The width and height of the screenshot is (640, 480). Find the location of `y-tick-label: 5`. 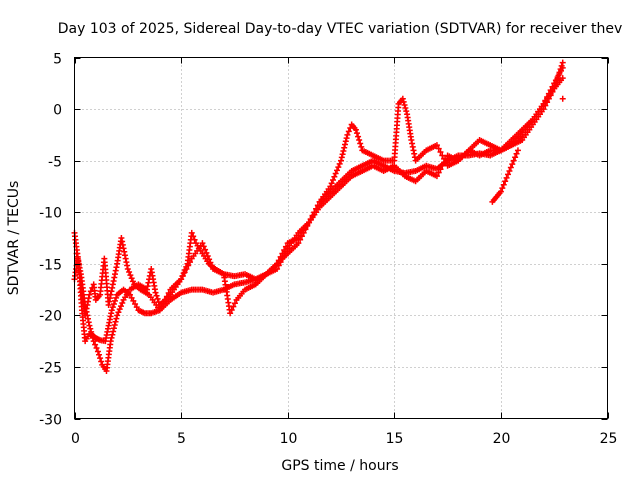

y-tick-label: 5 is located at coordinates (57, 60).